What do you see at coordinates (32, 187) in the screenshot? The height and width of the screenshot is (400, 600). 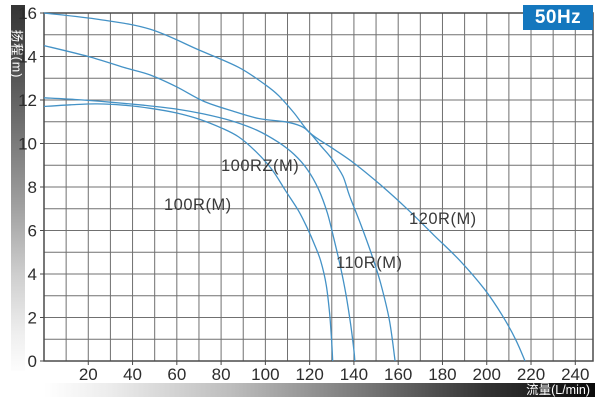 I see `y-tick-label: 8` at bounding box center [32, 187].